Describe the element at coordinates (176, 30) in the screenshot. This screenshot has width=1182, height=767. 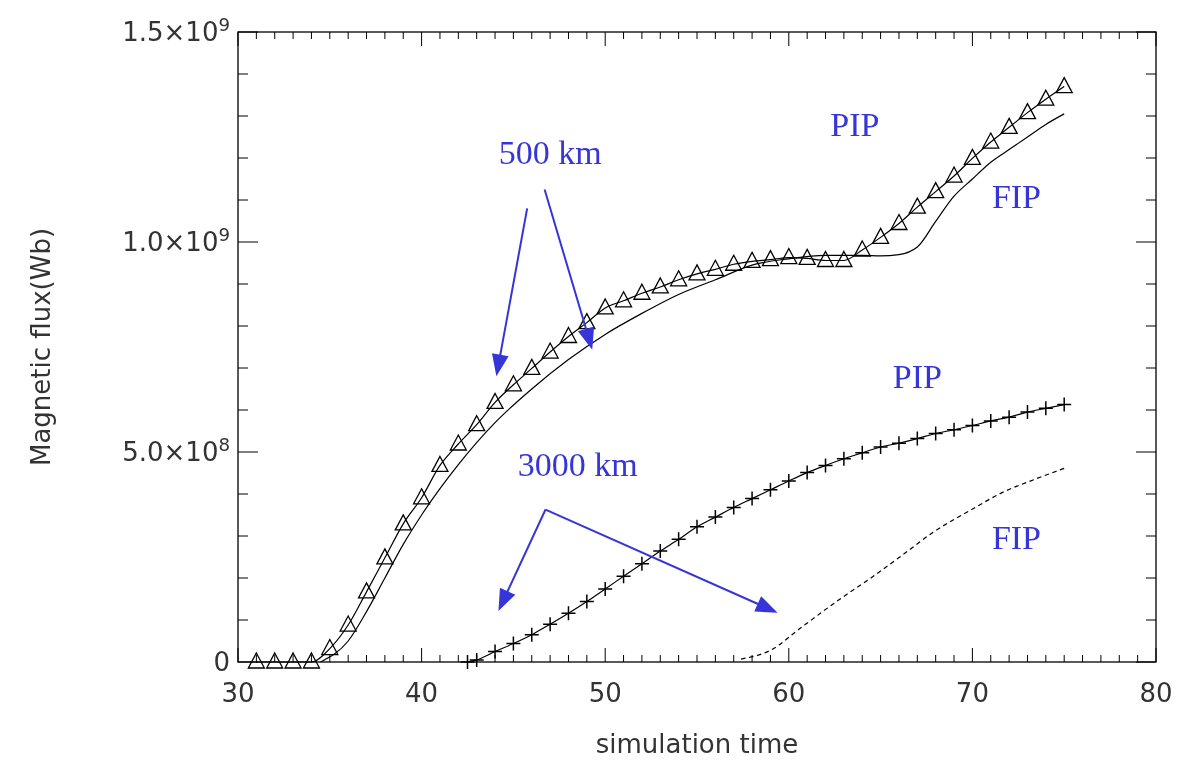
I see `y-tick-label: 1.5×10$^{9}$` at that location.